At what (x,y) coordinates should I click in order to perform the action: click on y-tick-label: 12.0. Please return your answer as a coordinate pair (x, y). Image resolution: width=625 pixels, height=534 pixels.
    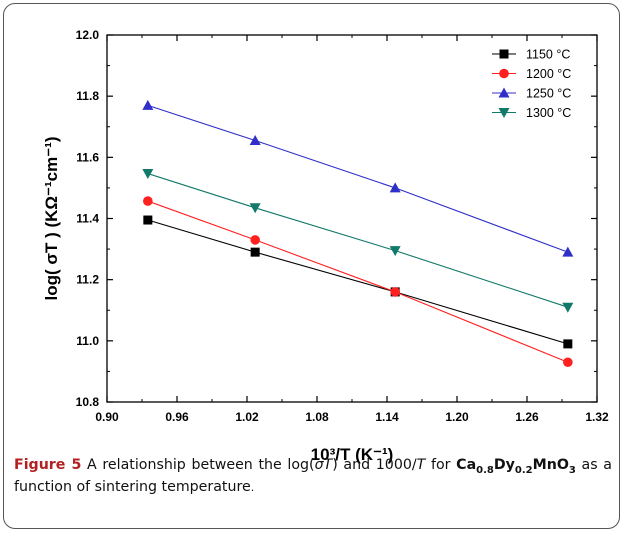
    Looking at the image, I should click on (88, 35).